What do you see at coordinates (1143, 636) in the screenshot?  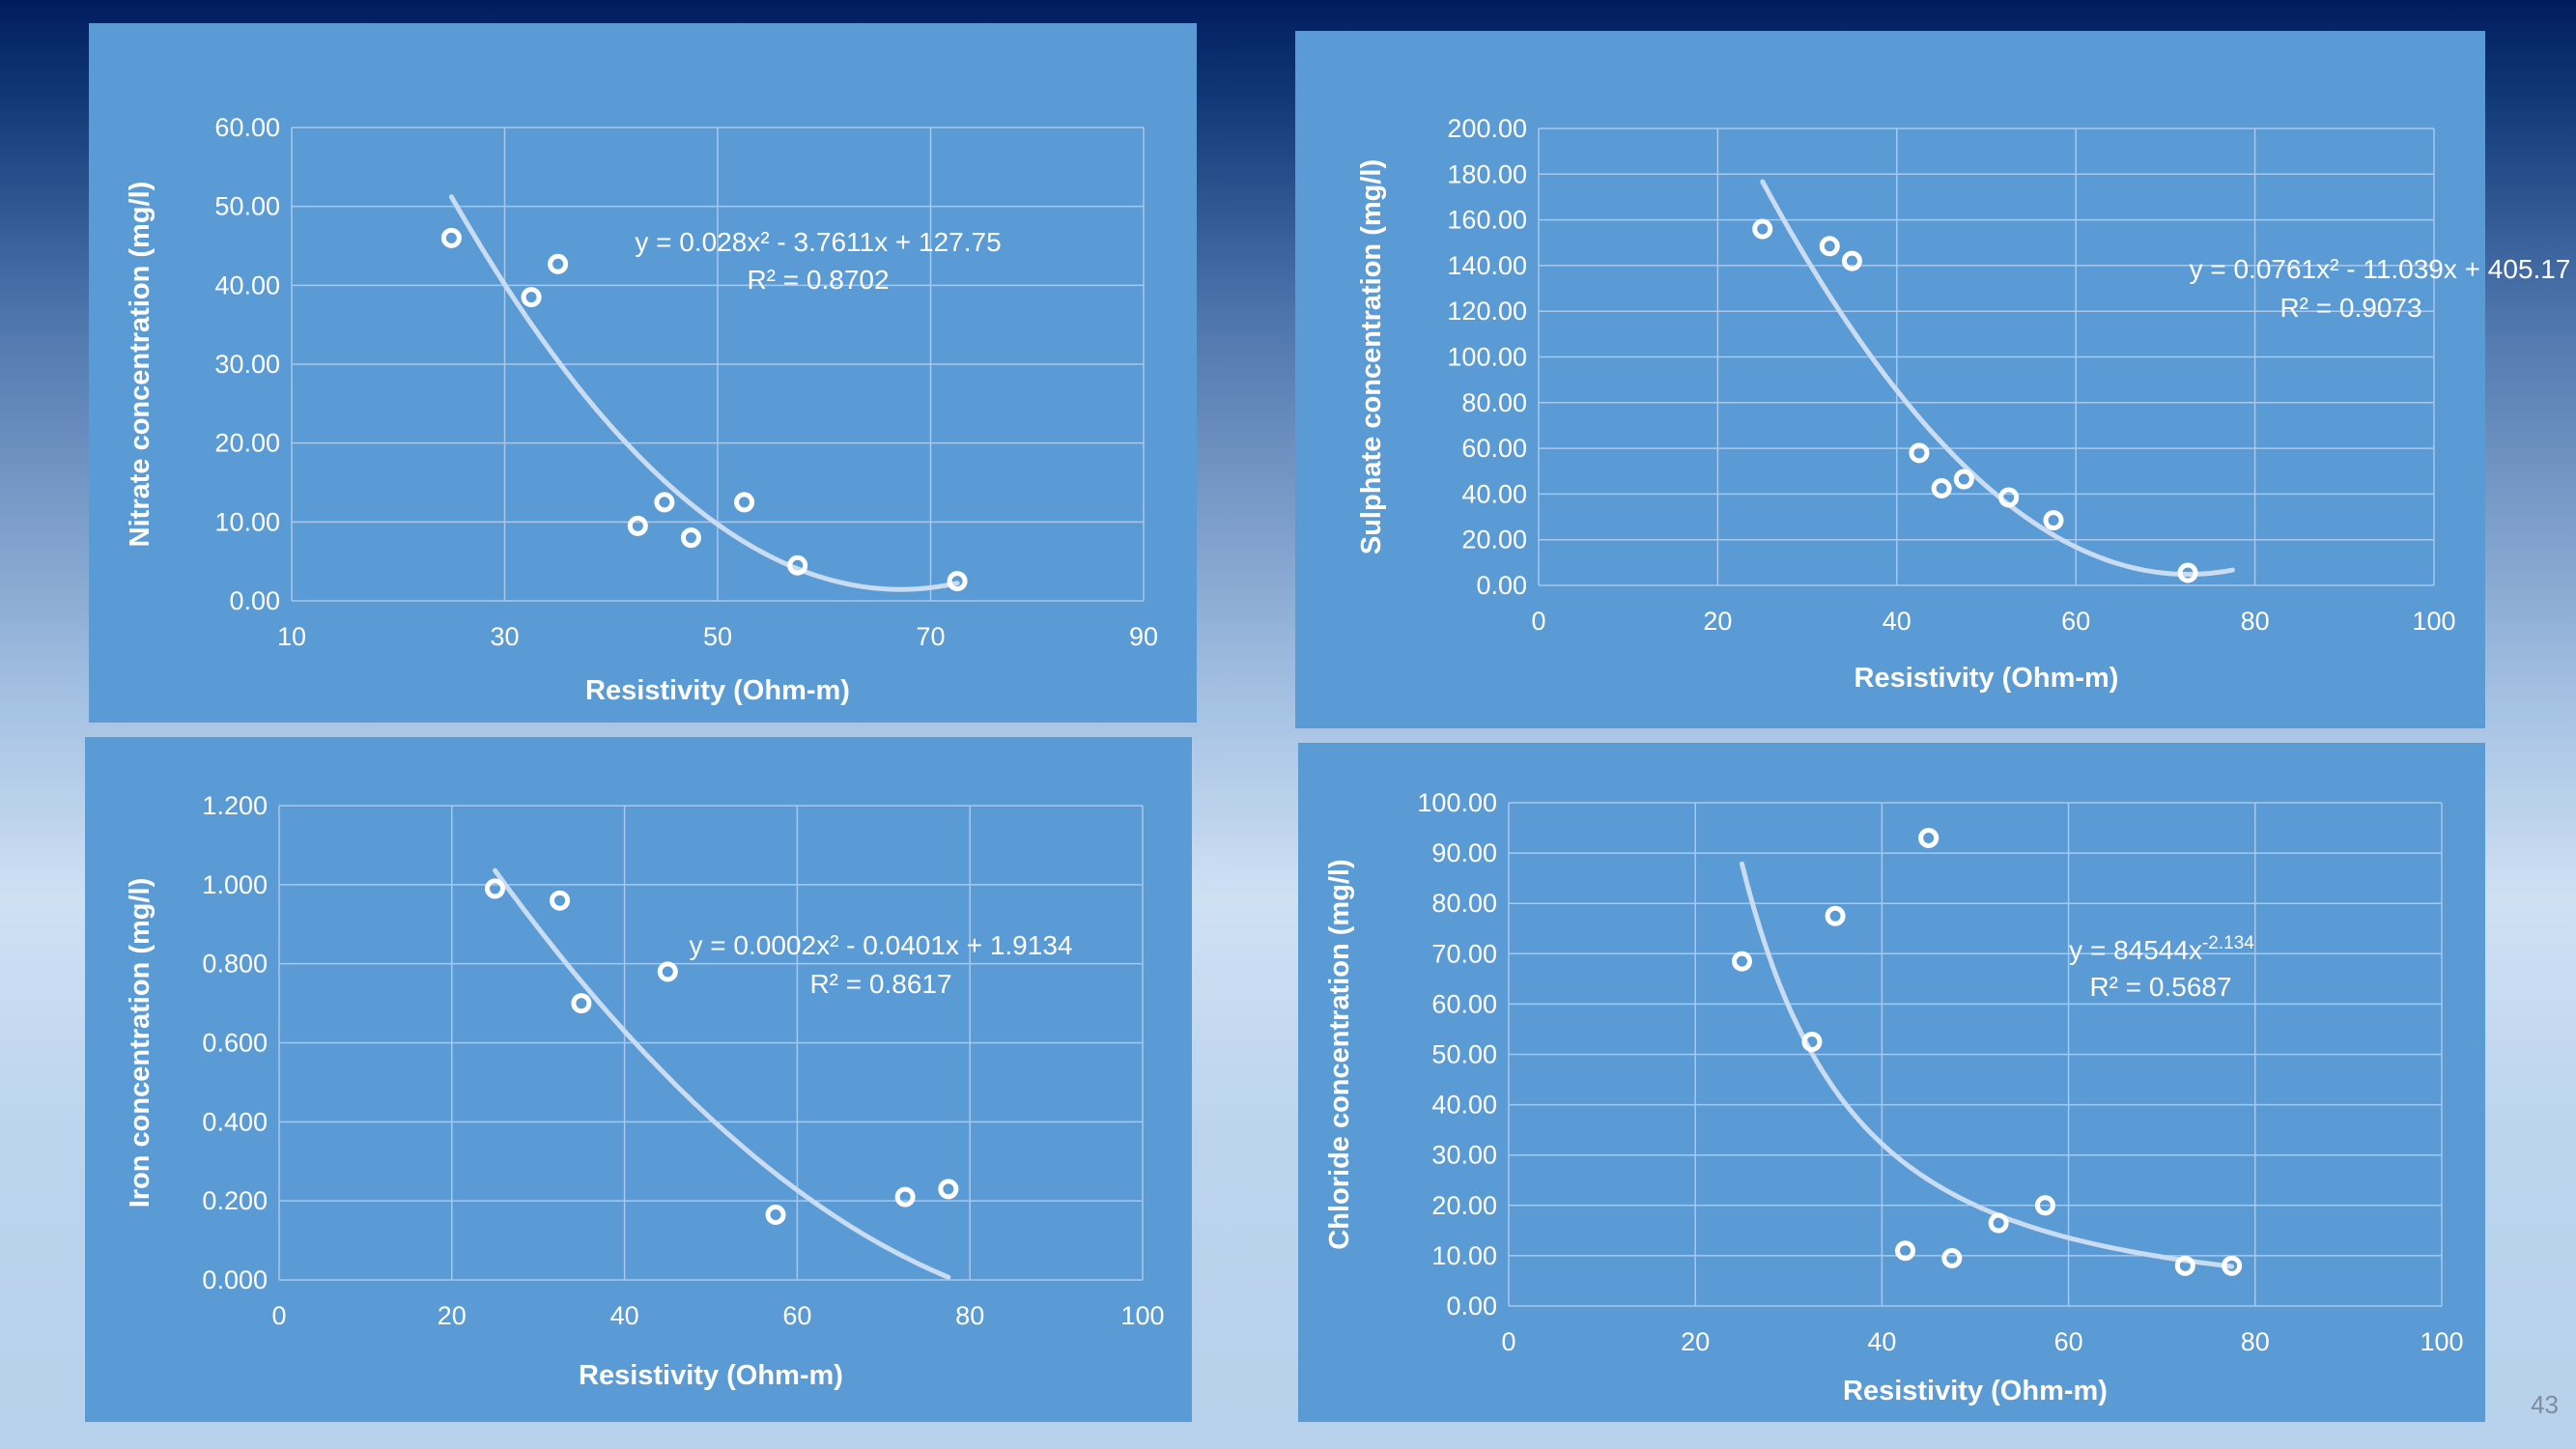 I see `x-tick-label: 90` at bounding box center [1143, 636].